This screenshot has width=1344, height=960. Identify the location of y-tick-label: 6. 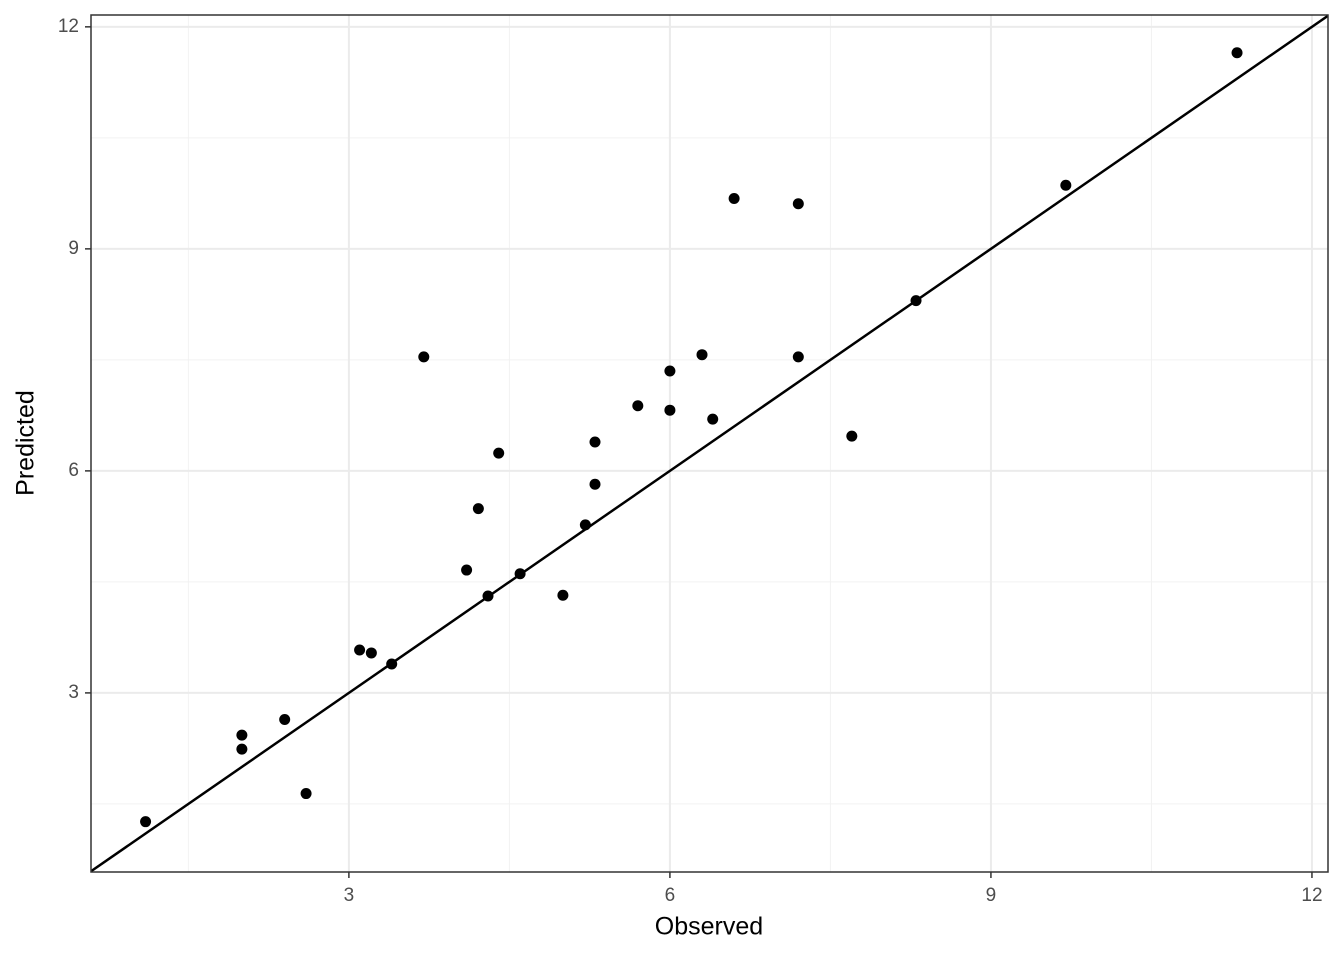
(73, 470).